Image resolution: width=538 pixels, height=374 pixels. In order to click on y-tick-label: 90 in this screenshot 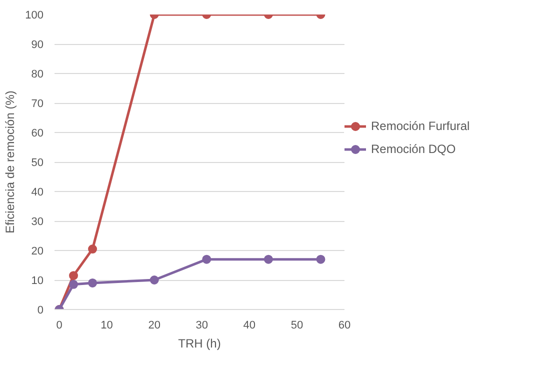, I will do `click(37, 45)`.